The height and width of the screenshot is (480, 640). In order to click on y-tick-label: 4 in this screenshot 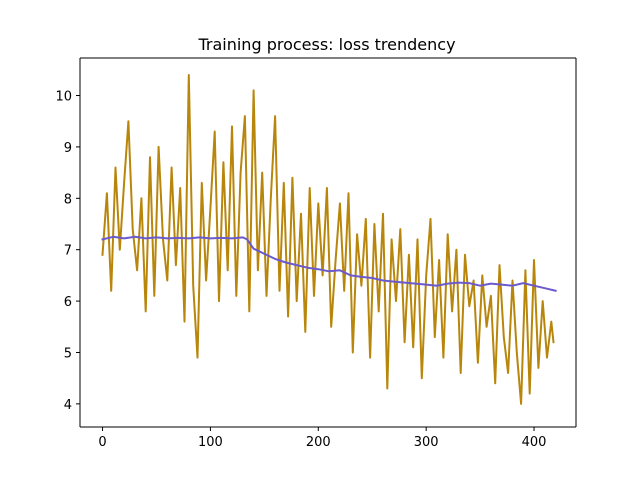, I will do `click(68, 405)`.